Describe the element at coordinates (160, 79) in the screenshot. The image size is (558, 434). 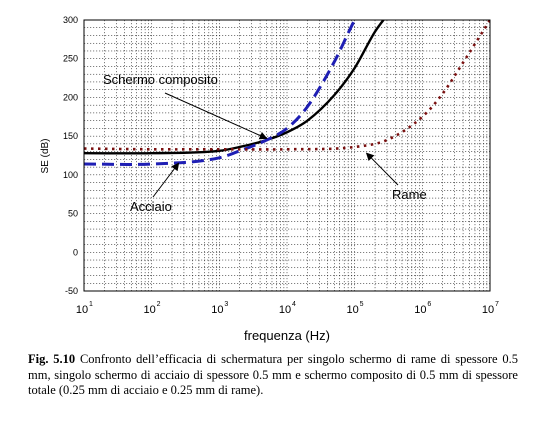
I see `annotation-label-0: Schermo composito` at that location.